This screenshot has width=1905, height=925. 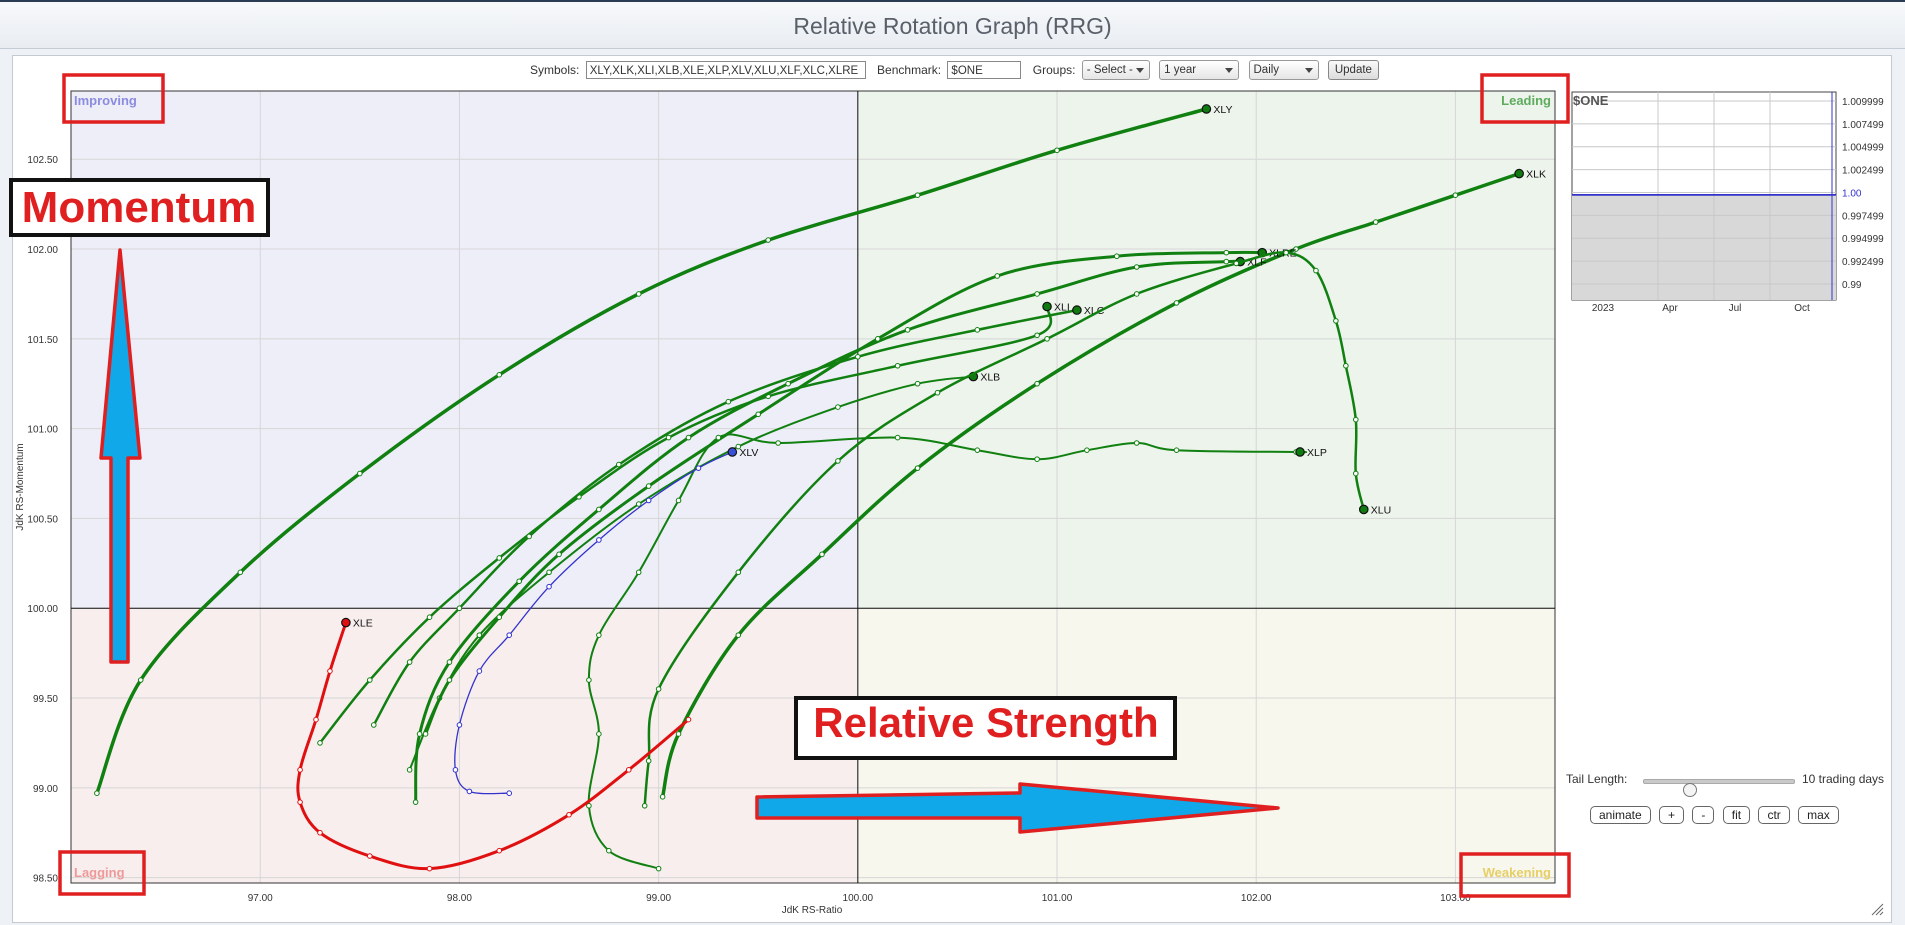 I want to click on series-label-xli: XLI, so click(x=1062, y=308).